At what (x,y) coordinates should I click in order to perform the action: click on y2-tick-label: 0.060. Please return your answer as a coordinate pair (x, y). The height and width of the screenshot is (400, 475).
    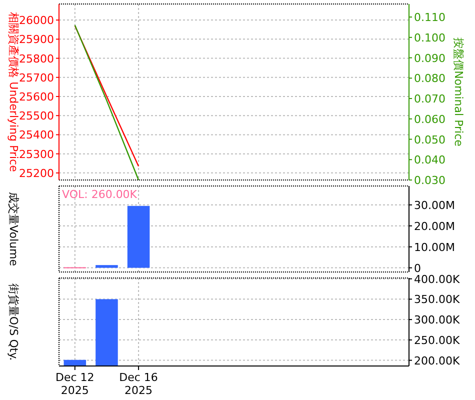
    Looking at the image, I should click on (430, 119).